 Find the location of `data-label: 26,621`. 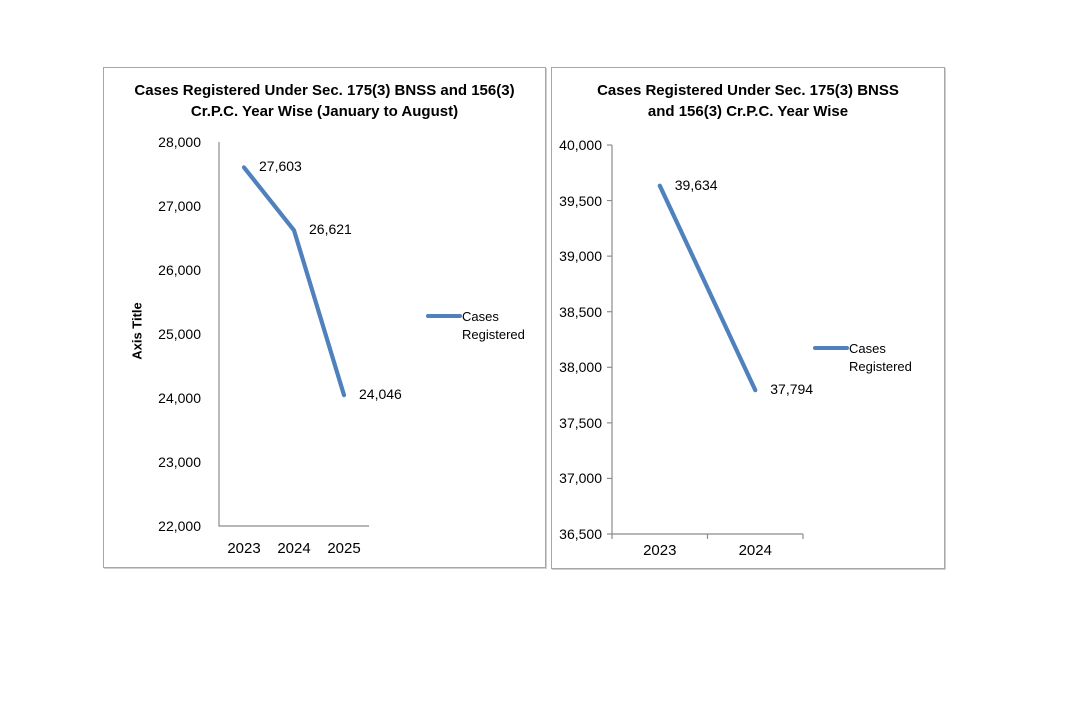

data-label: 26,621 is located at coordinates (330, 229).